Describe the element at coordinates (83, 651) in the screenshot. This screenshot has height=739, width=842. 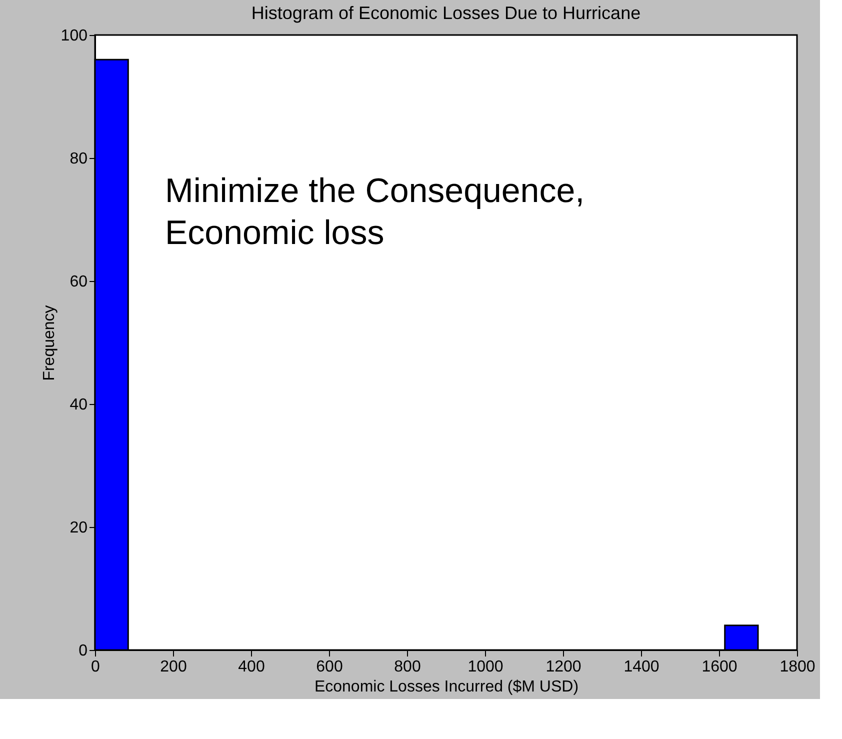
I see `y-tick-label: 0` at that location.